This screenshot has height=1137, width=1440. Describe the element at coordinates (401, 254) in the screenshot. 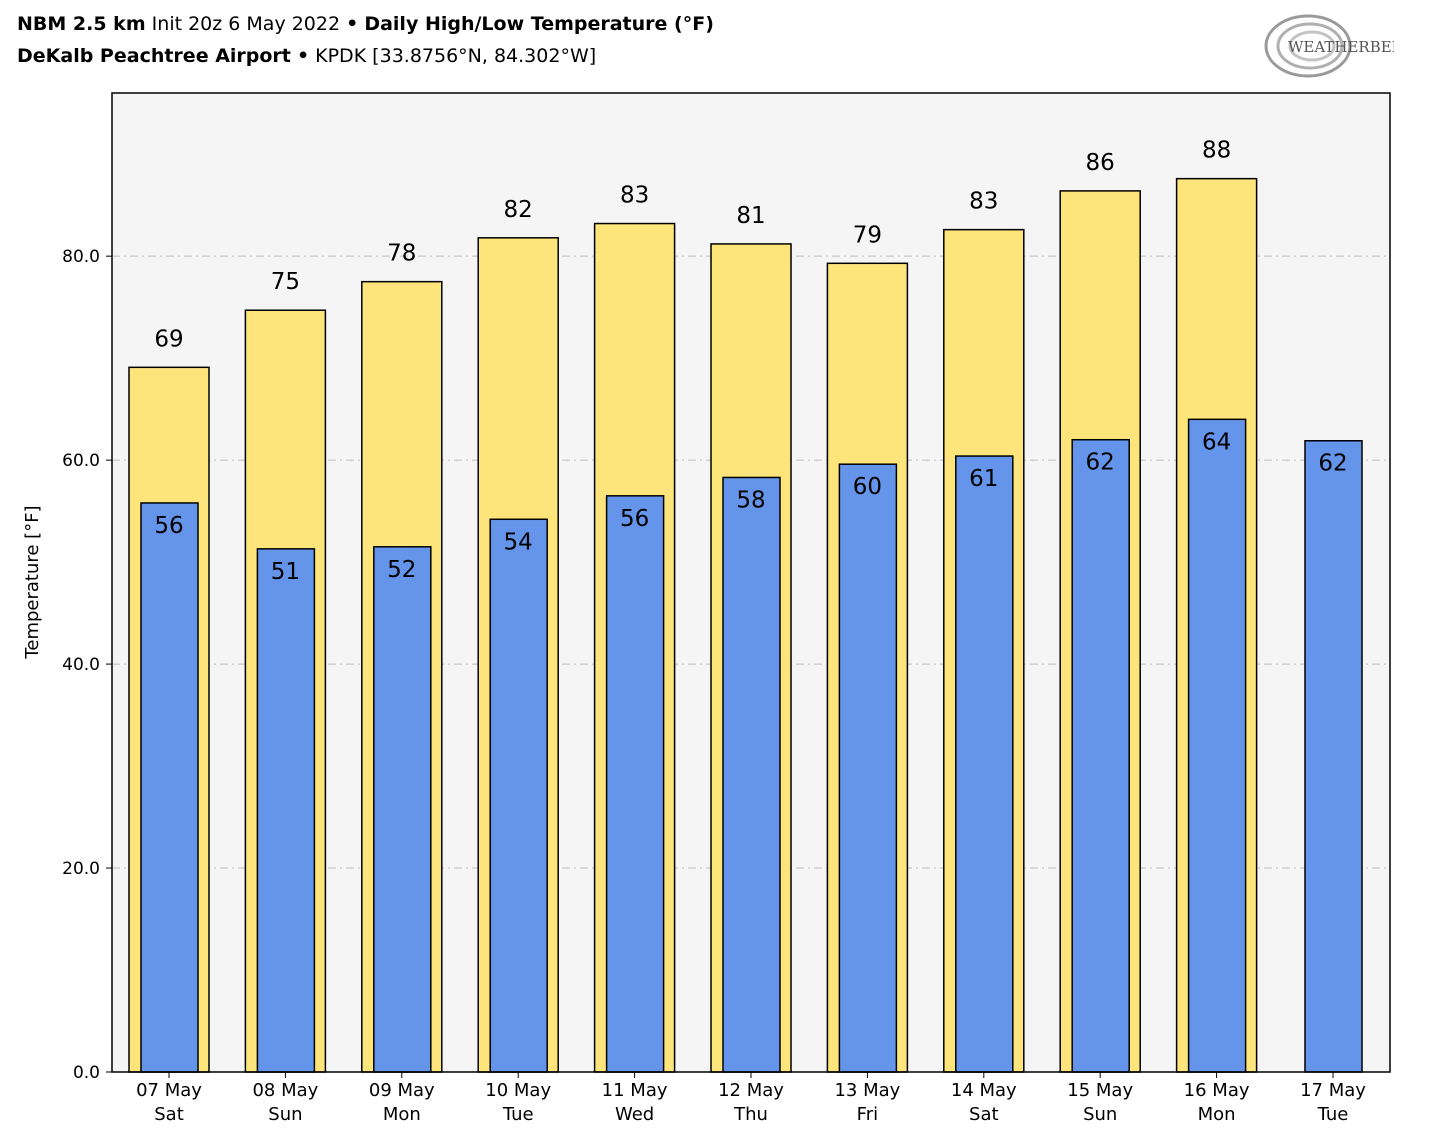

I see `high-label: 78` at that location.